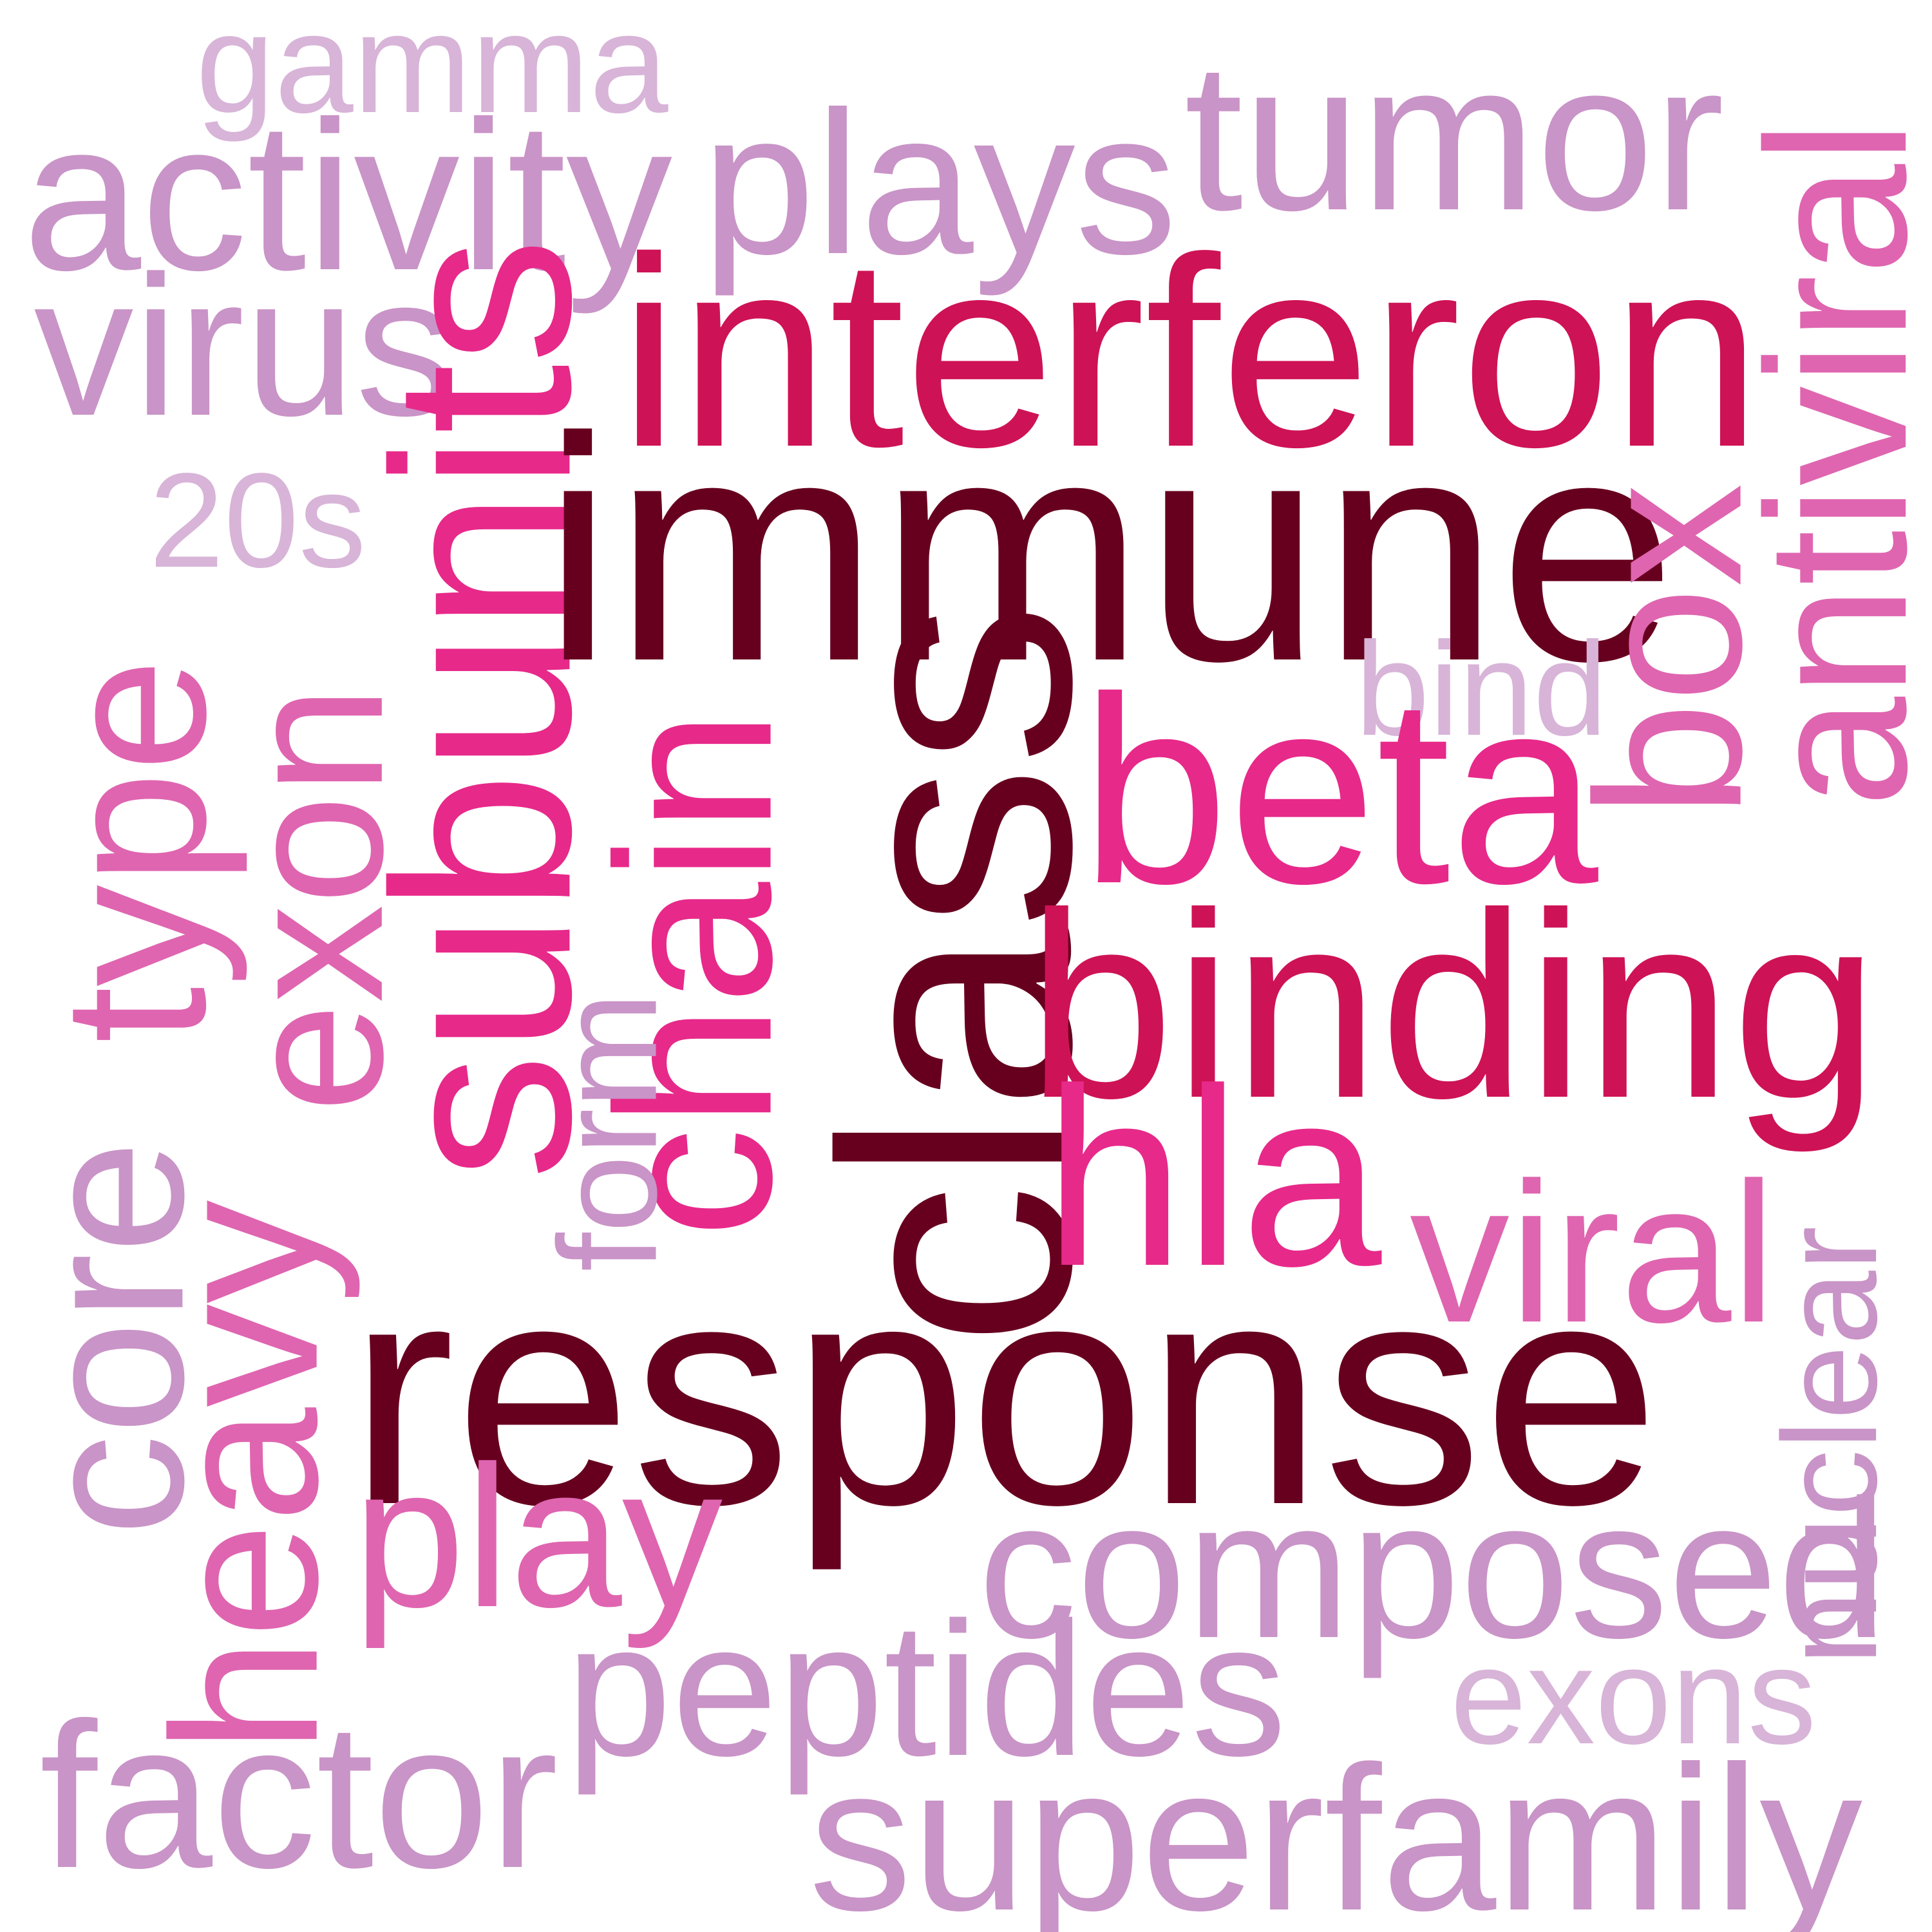  What do you see at coordinates (432, 71) in the screenshot?
I see `word-gamma: gamma` at bounding box center [432, 71].